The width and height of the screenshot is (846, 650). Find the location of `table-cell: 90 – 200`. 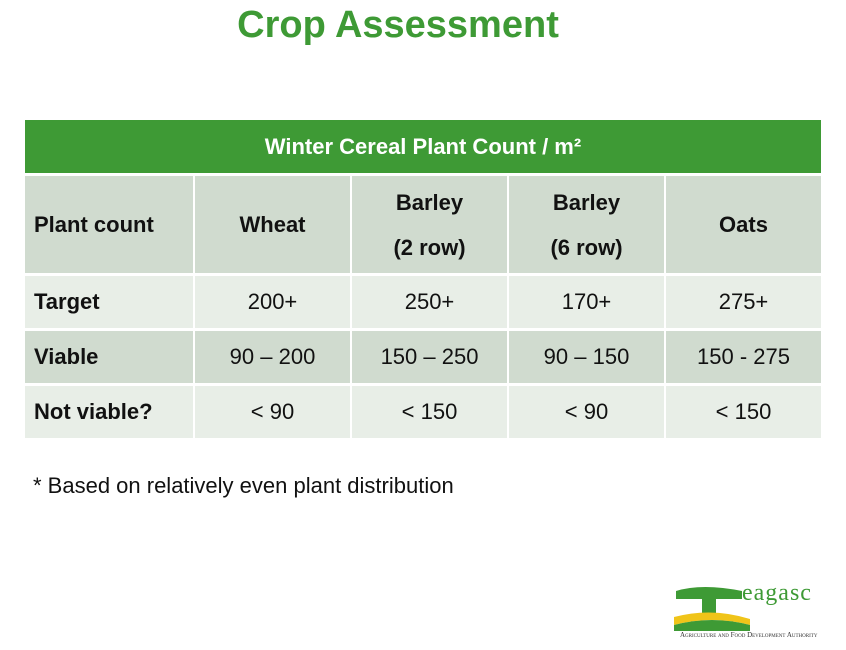

table-cell: 90 – 200 is located at coordinates (272, 357).